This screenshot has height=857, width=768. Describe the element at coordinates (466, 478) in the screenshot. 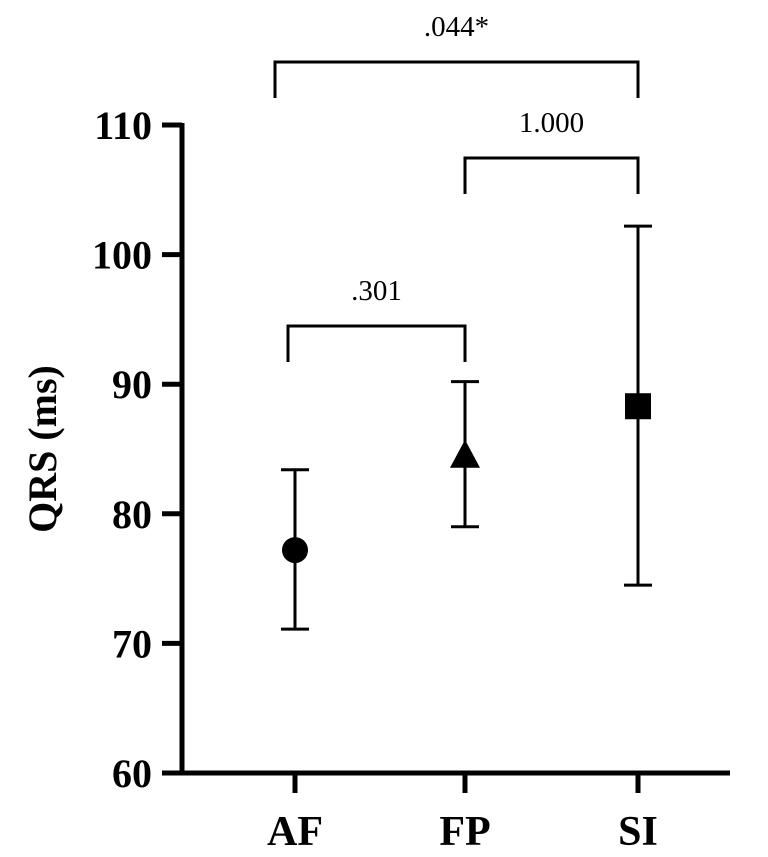

I see `markers` at that location.